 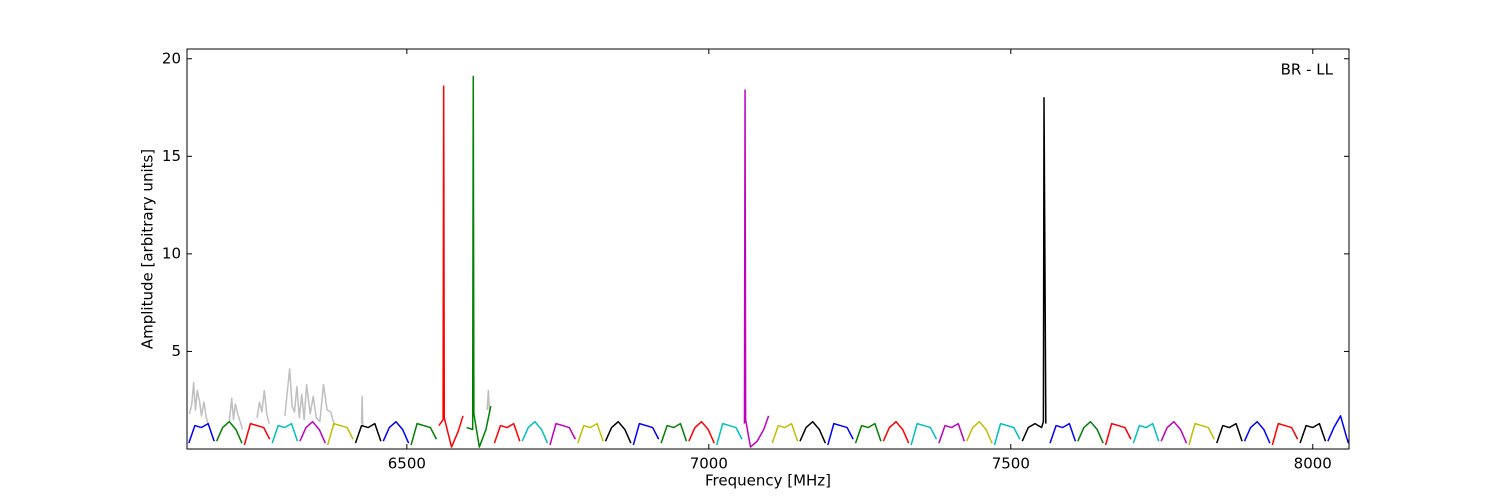 What do you see at coordinates (1307, 70) in the screenshot?
I see `annotation: BR - LL` at bounding box center [1307, 70].